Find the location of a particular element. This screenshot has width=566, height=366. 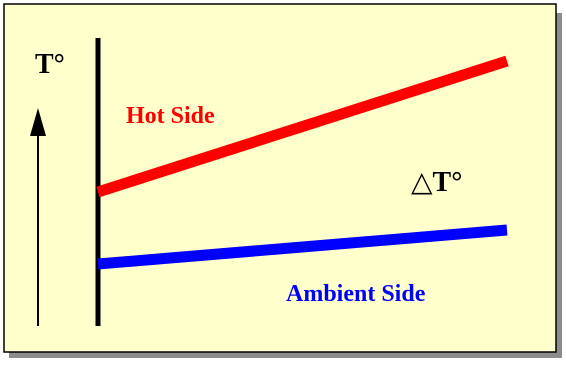

up-arrow-icon is located at coordinates (38, 122).